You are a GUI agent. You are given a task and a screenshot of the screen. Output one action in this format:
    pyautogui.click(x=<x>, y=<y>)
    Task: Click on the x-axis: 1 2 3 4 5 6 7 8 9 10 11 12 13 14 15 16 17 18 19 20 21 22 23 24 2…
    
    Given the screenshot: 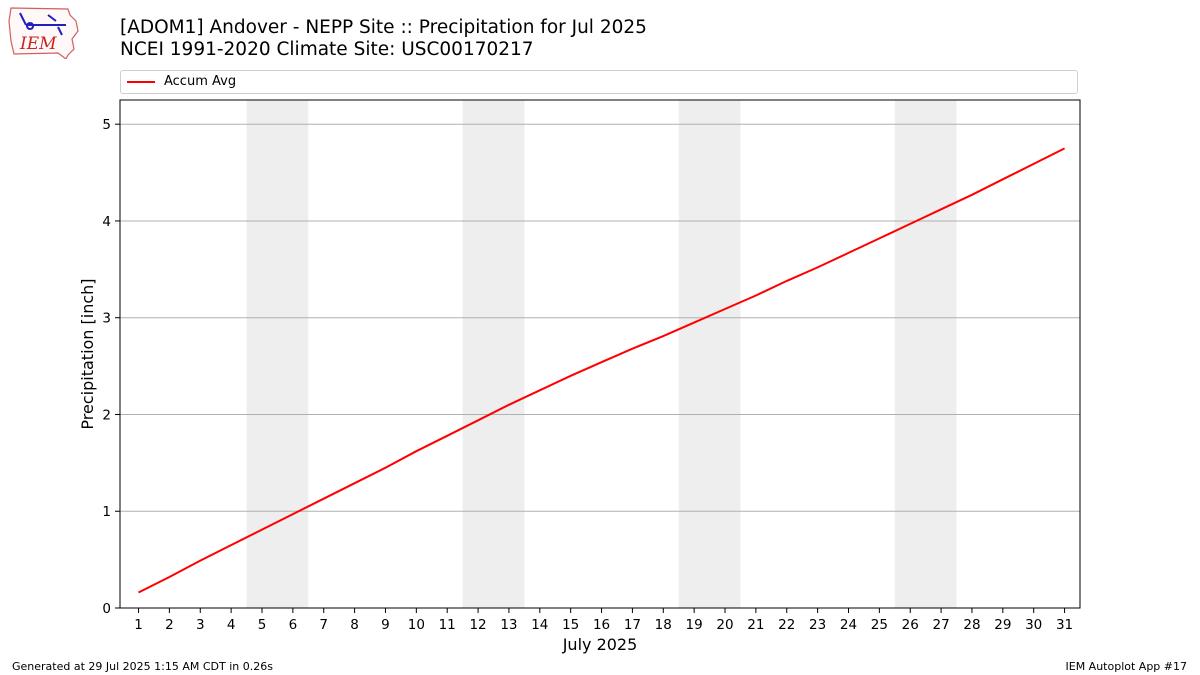 What is the action you would take?
    pyautogui.click(x=603, y=620)
    